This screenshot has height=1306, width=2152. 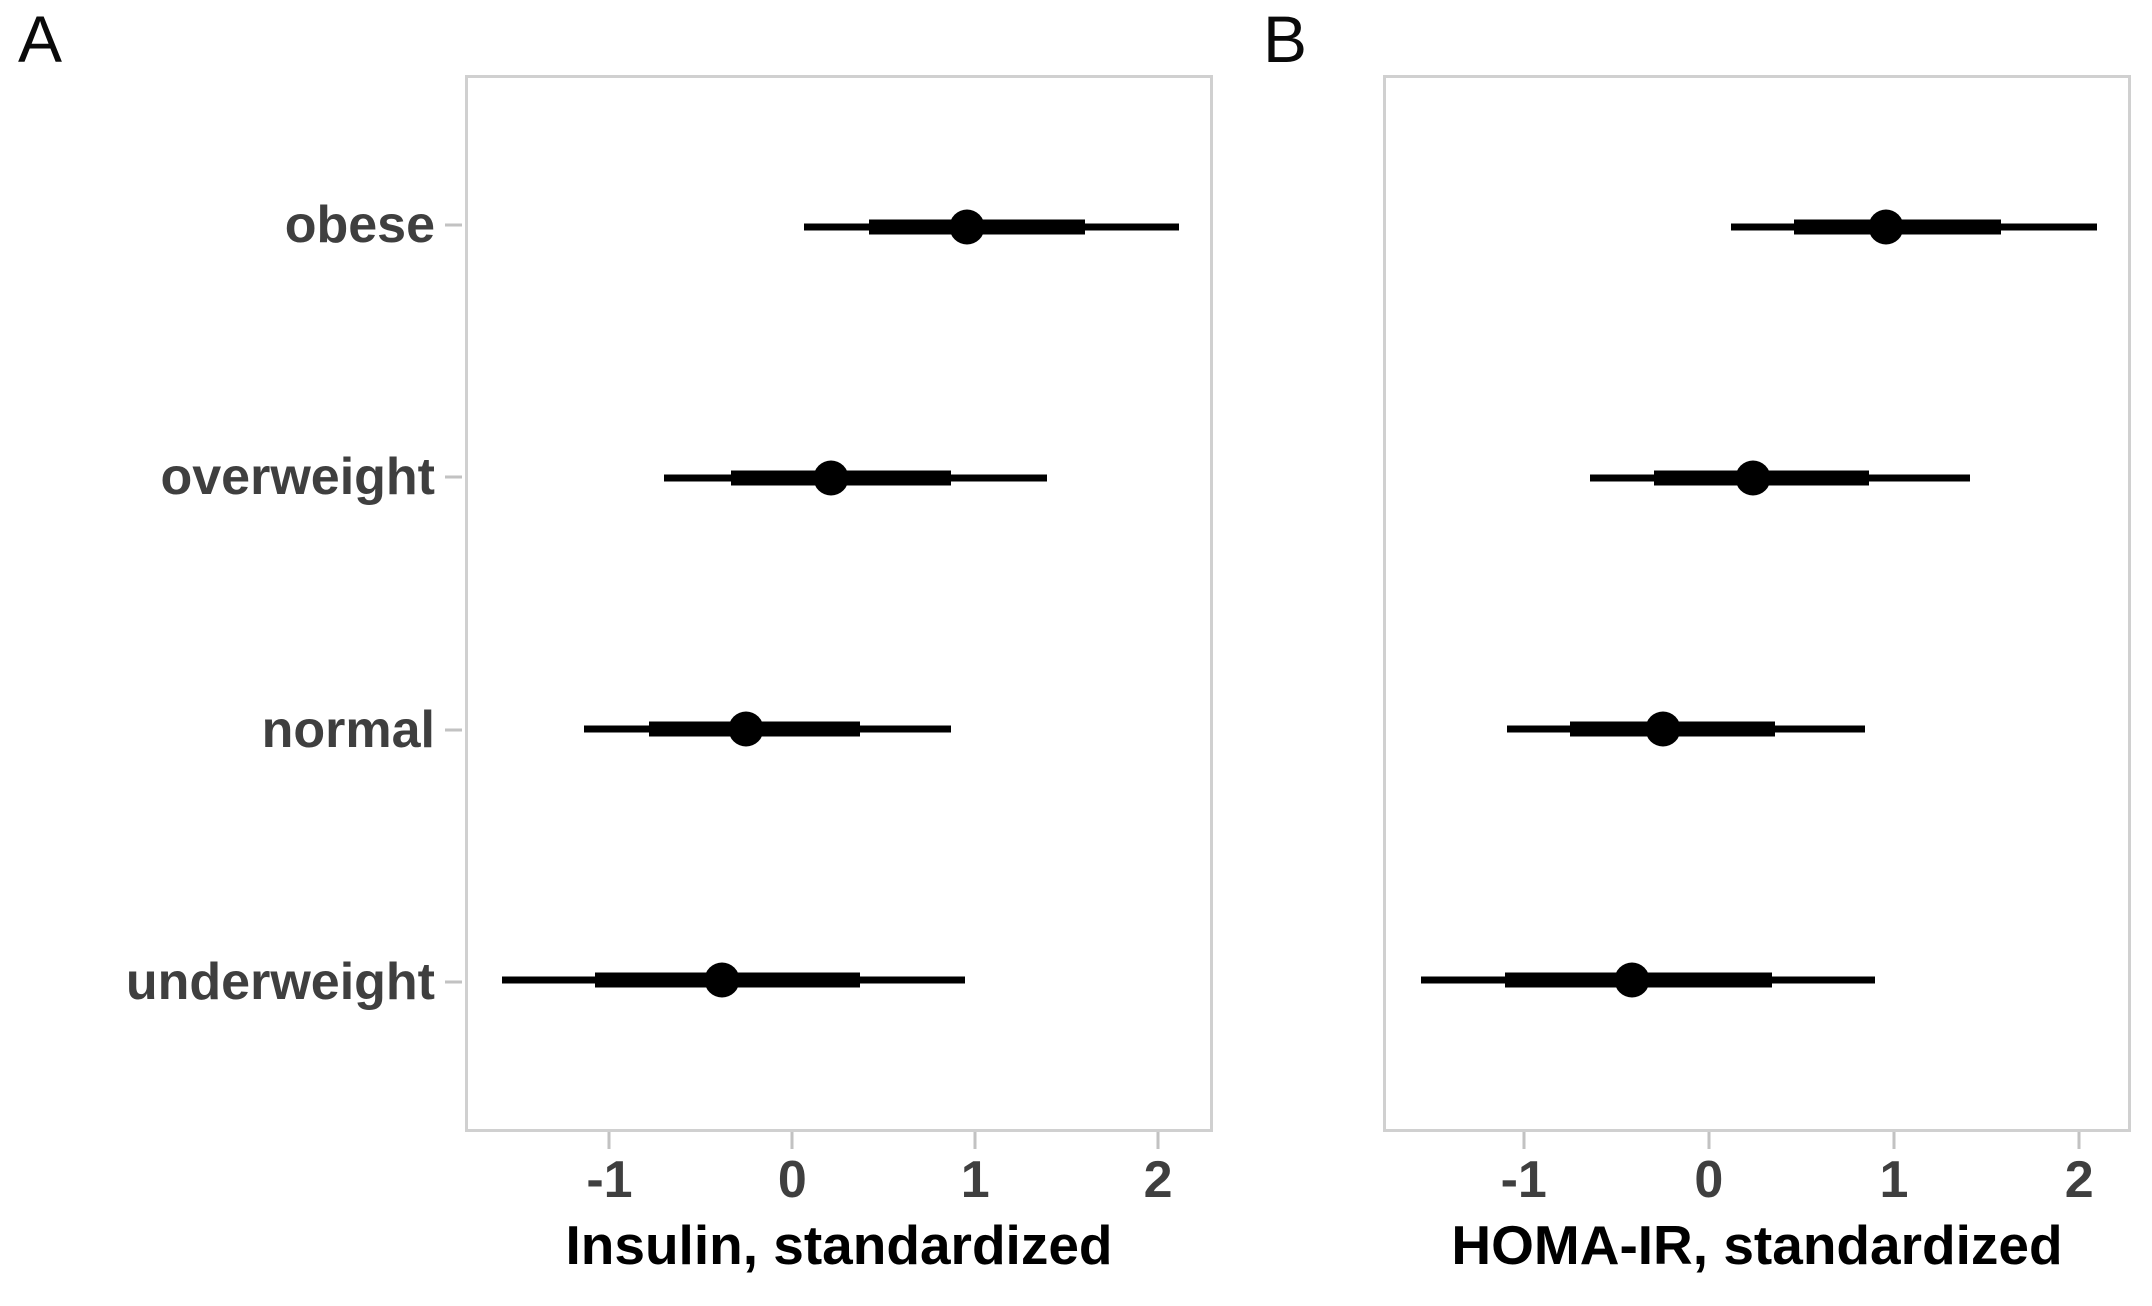 I want to click on panel-a-x-title: Insulin, standardized, so click(x=839, y=1245).